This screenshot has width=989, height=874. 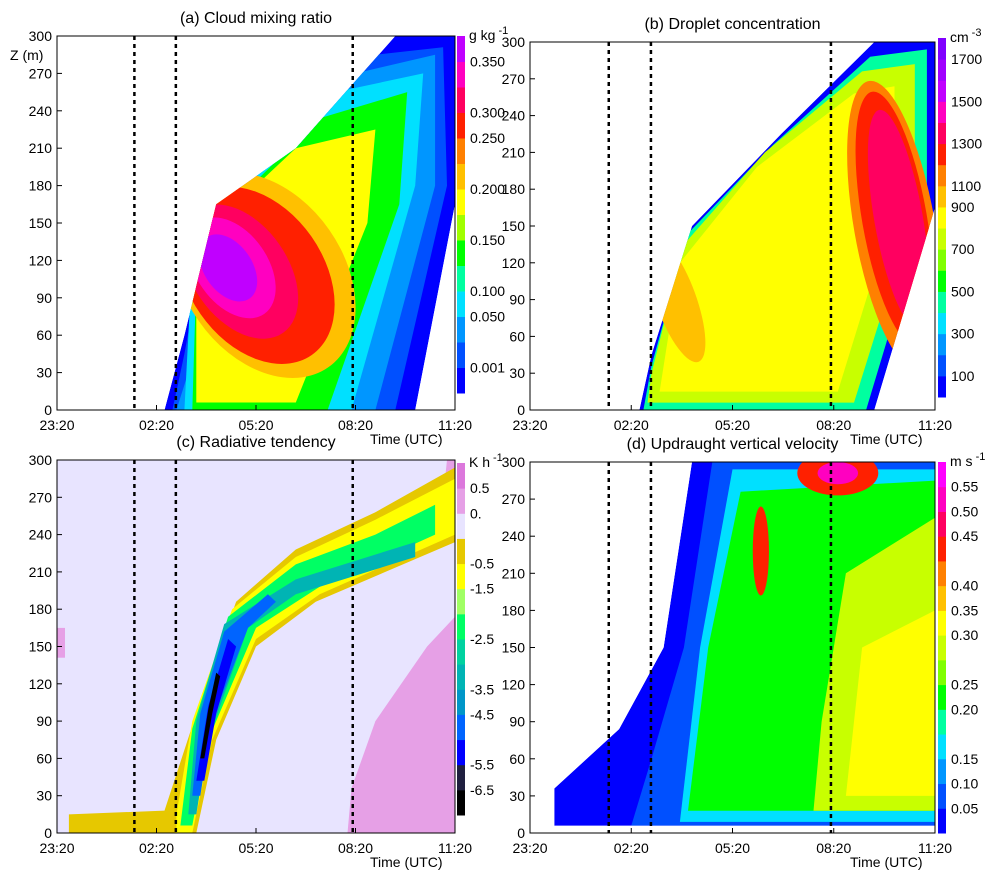 I want to click on colorbar-label: 0.25, so click(x=964, y=685).